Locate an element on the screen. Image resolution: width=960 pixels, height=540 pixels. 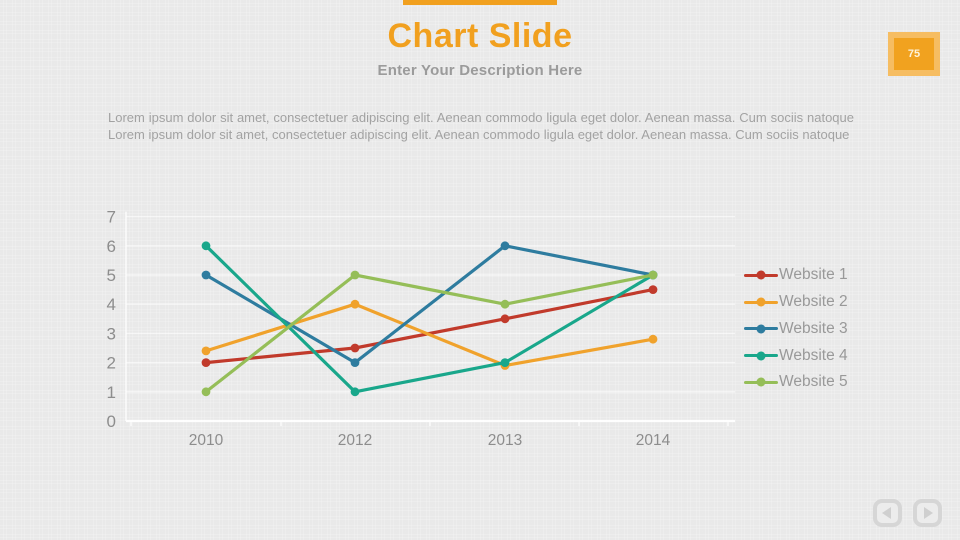
y-axis-label: 0 is located at coordinates (111, 421).